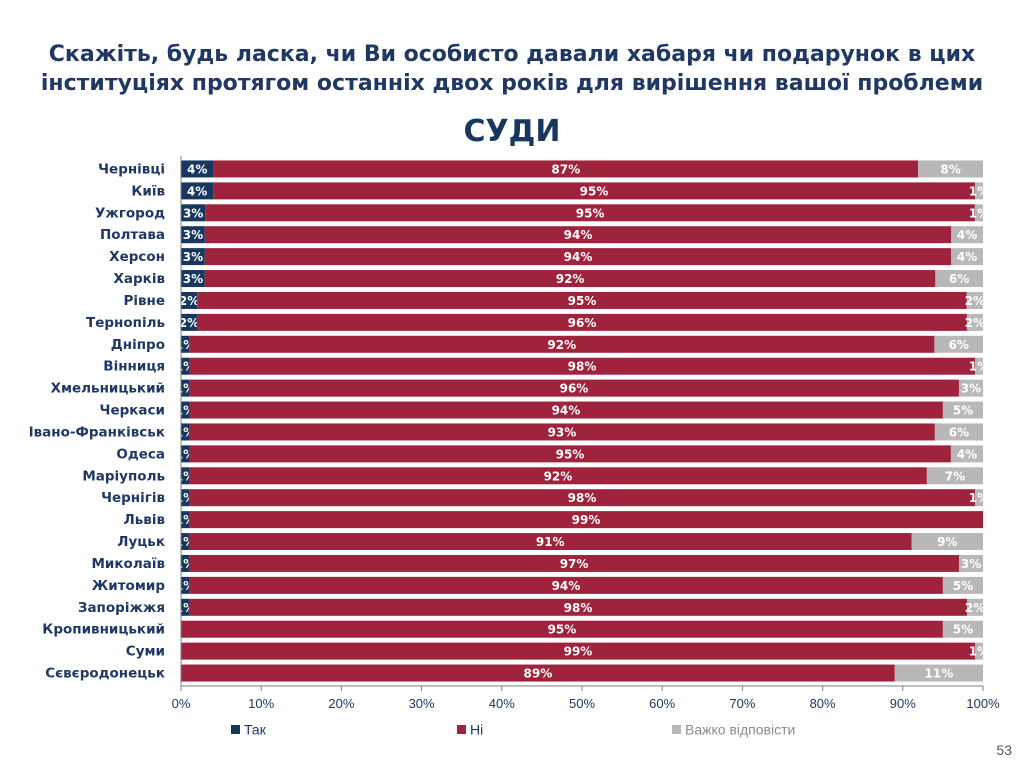 The height and width of the screenshot is (768, 1024). What do you see at coordinates (512, 131) in the screenshot?
I see `chart-title: СУДИ` at bounding box center [512, 131].